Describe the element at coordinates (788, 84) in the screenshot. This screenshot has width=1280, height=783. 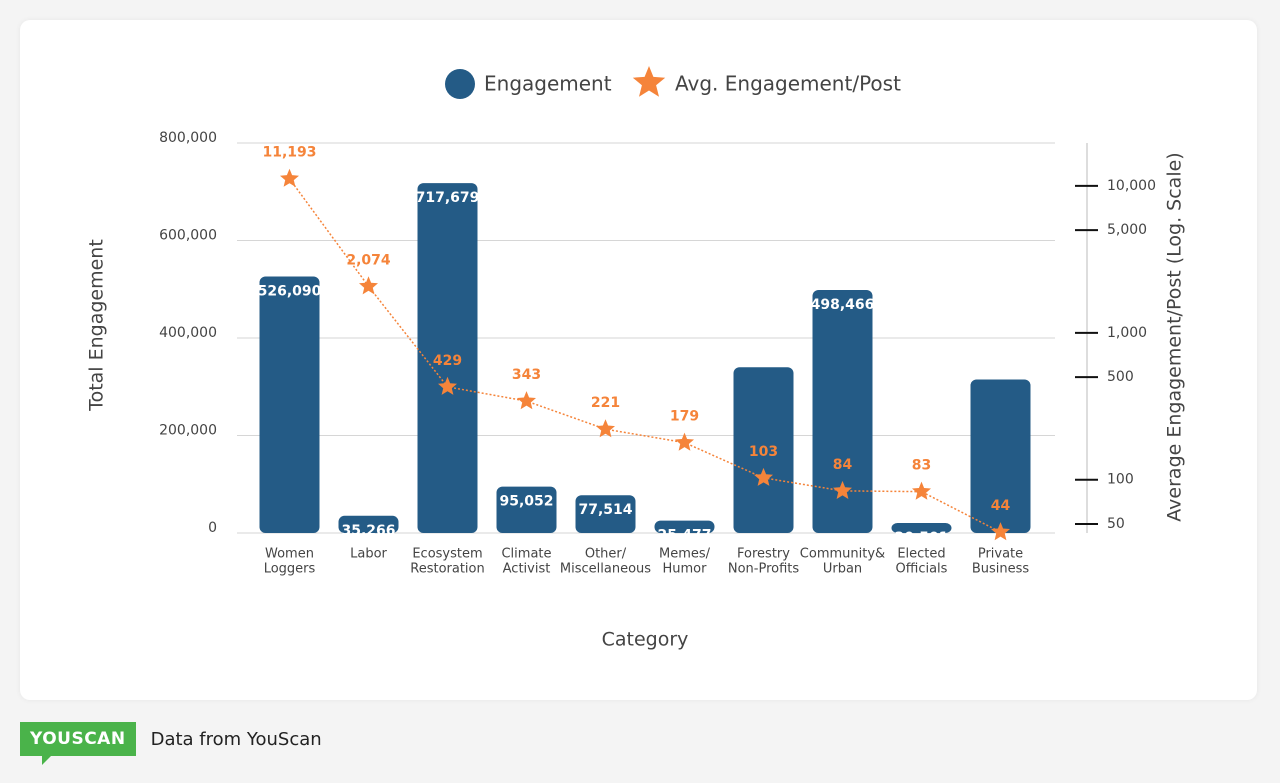
I see `legend-label: Avg. Engagement/Post` at that location.